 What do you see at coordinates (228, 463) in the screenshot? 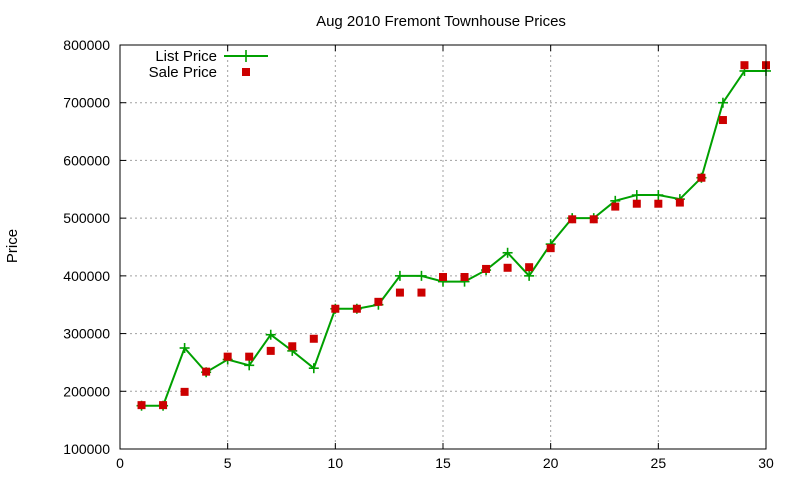
I see `x-tick-label: 5` at bounding box center [228, 463].